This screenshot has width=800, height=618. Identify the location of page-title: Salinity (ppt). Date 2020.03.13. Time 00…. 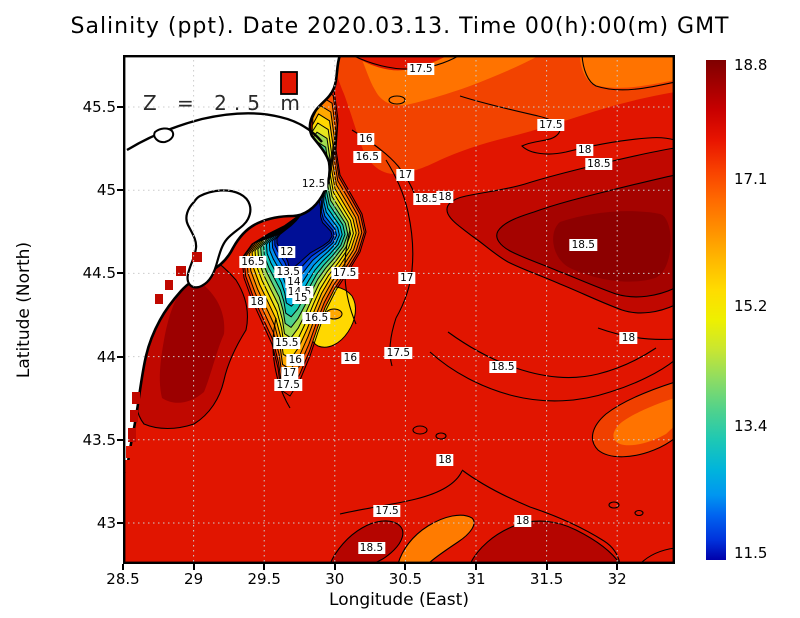
(400, 26).